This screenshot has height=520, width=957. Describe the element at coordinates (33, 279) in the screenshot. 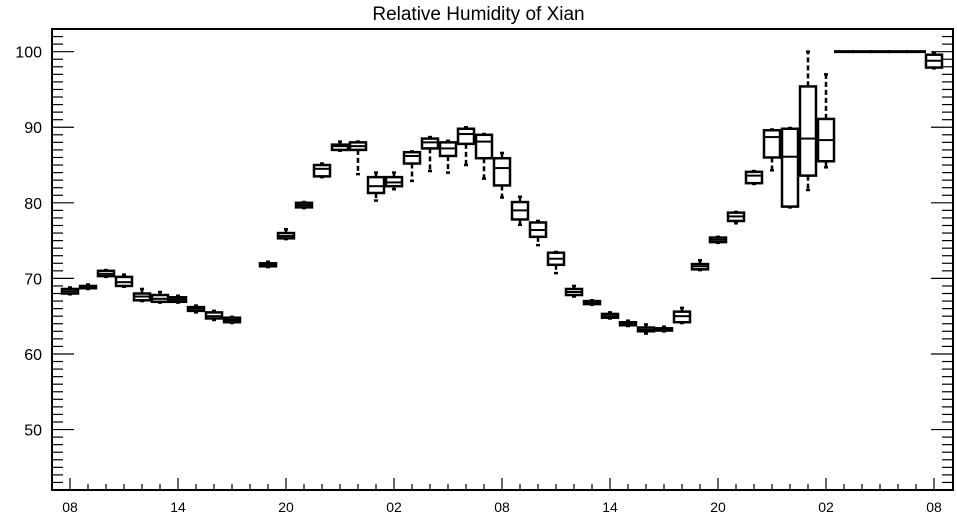

I see `y-tick-label: 70` at that location.